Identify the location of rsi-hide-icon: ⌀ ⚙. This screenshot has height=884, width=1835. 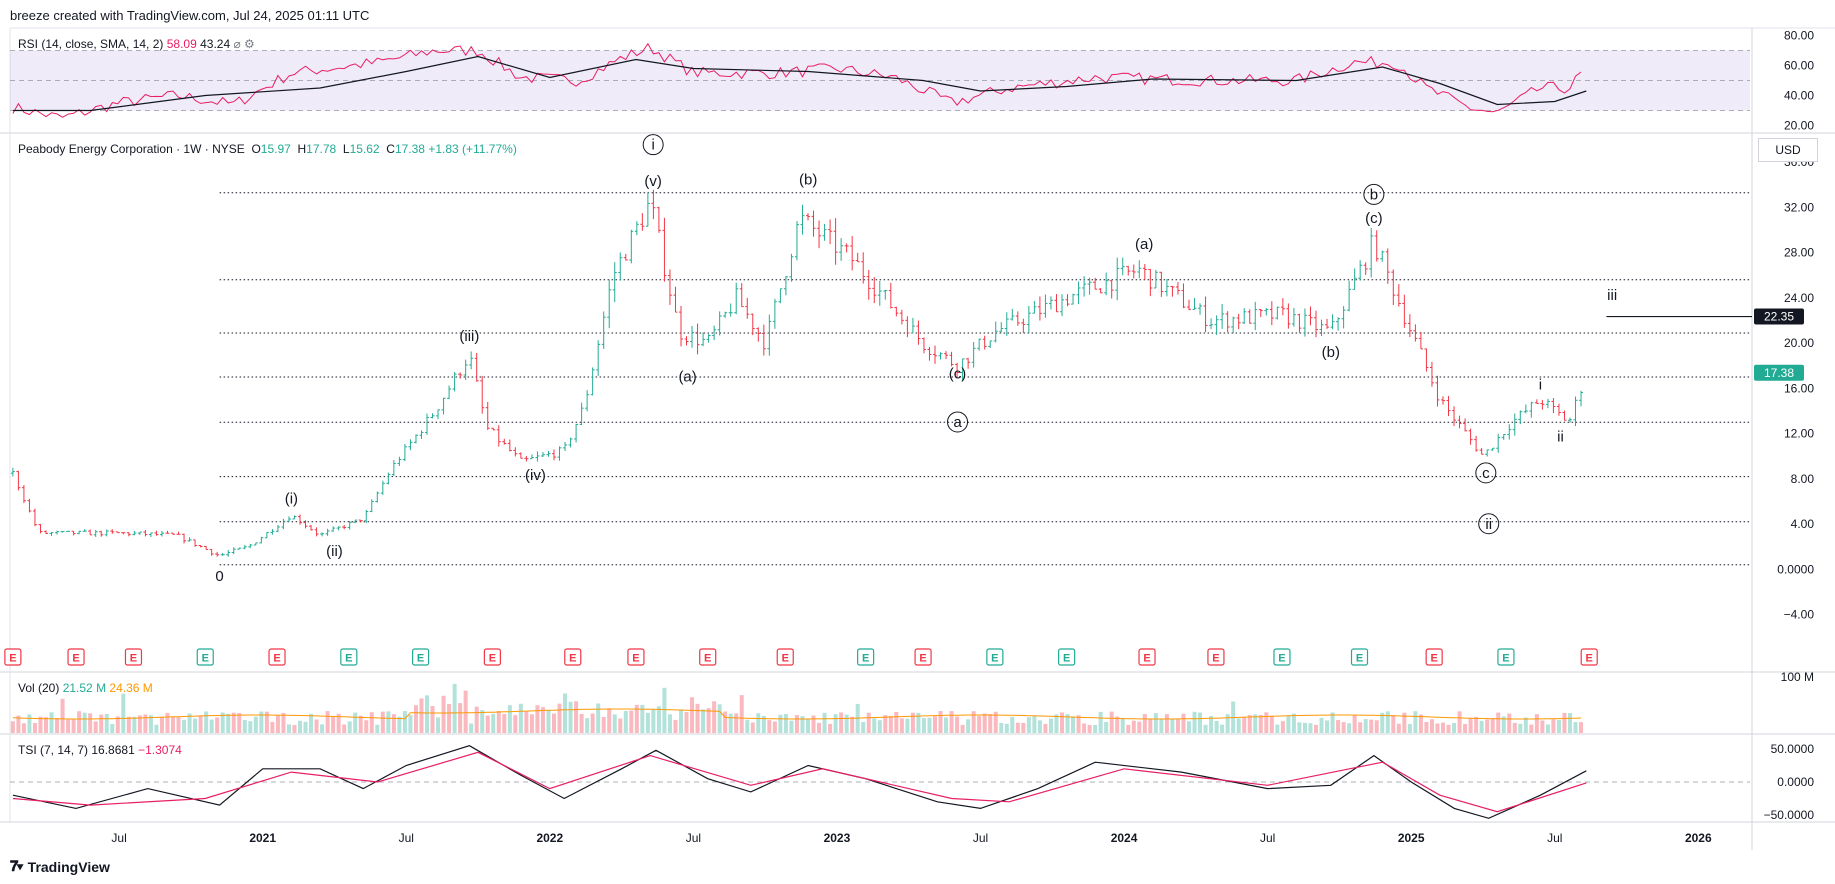
(244, 44).